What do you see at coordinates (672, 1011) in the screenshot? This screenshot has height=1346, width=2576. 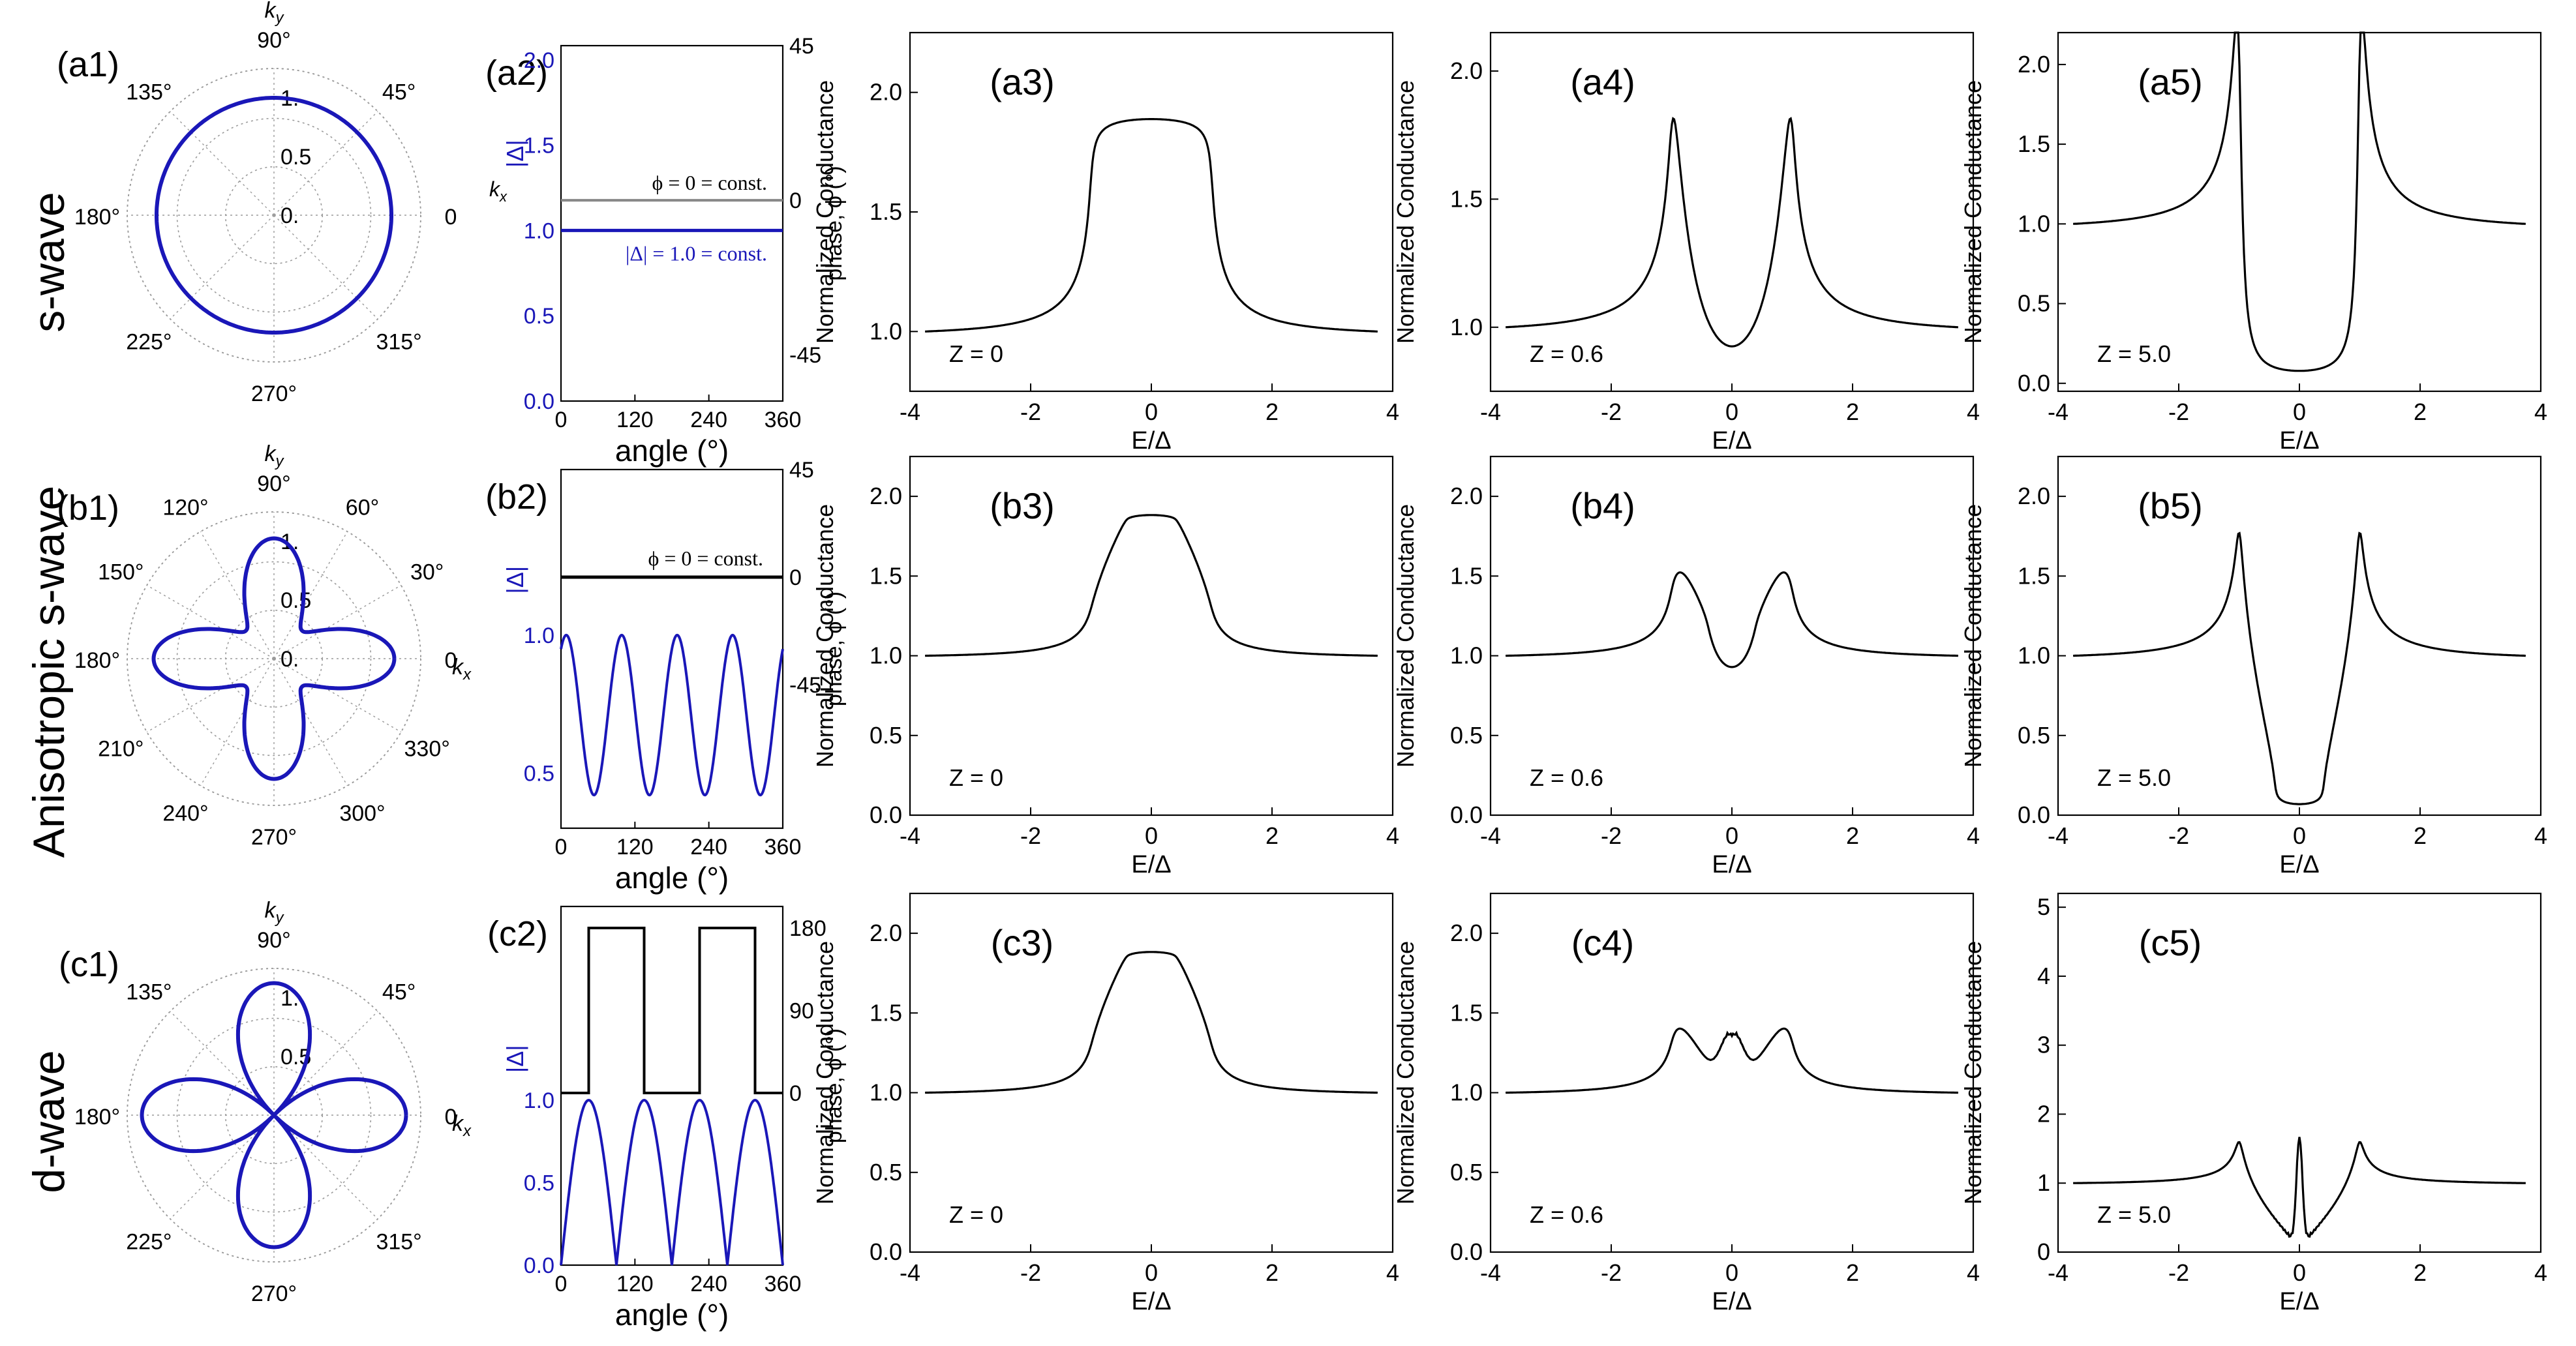 I see `phase-step-line` at bounding box center [672, 1011].